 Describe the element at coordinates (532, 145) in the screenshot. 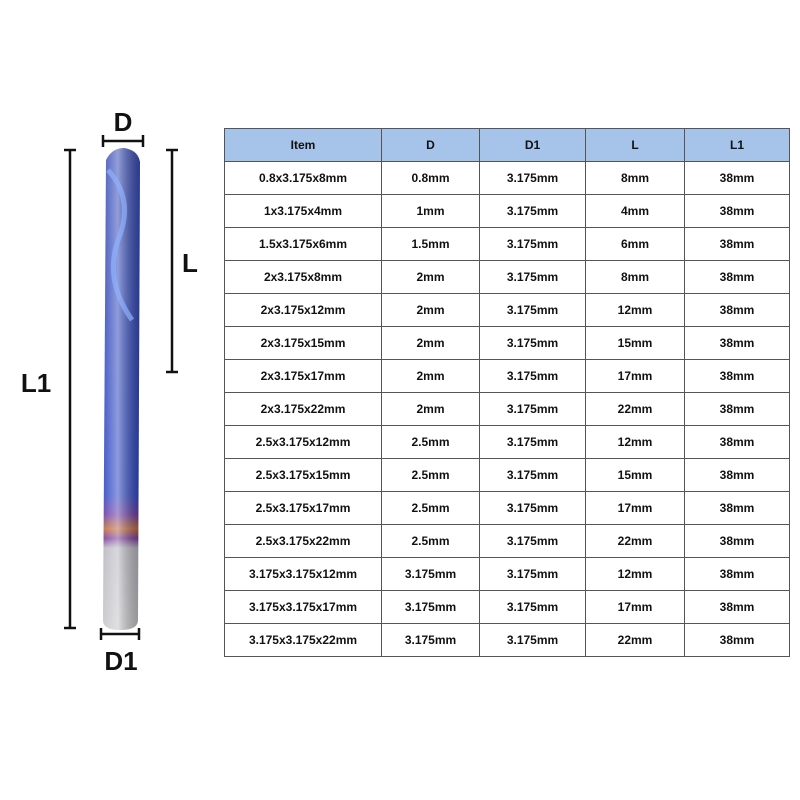

I see `header-cell: D1` at that location.